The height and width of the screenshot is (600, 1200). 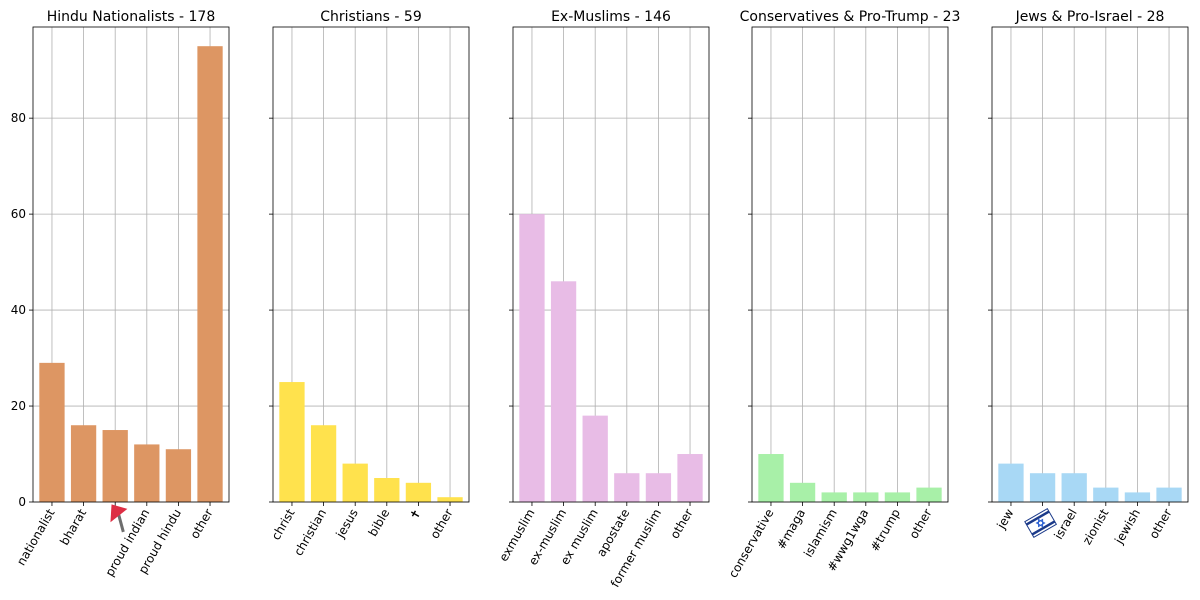 What do you see at coordinates (415, 515) in the screenshot?
I see `x-tick-label: ✝` at bounding box center [415, 515].